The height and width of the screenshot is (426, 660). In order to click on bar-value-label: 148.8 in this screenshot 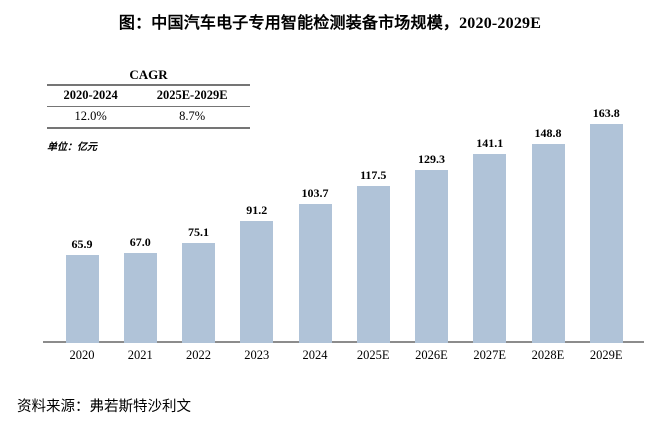, I will do `click(548, 133)`.